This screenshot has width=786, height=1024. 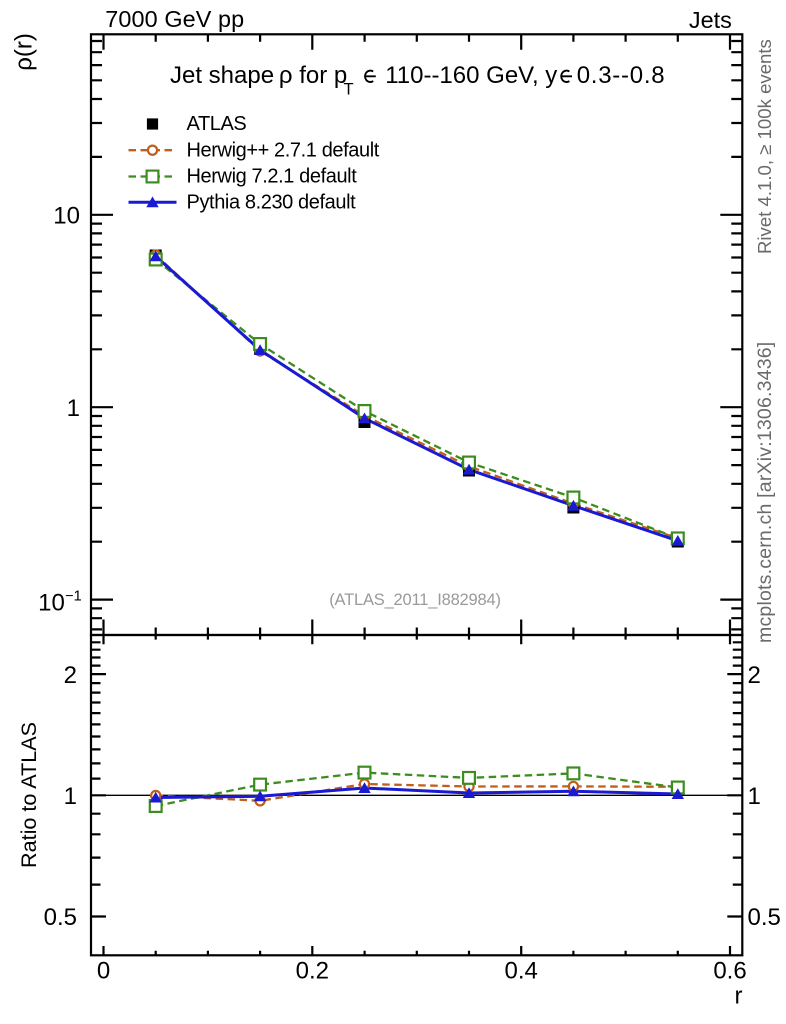 What do you see at coordinates (24, 52) in the screenshot?
I see `svg-text: ρ(r)` at bounding box center [24, 52].